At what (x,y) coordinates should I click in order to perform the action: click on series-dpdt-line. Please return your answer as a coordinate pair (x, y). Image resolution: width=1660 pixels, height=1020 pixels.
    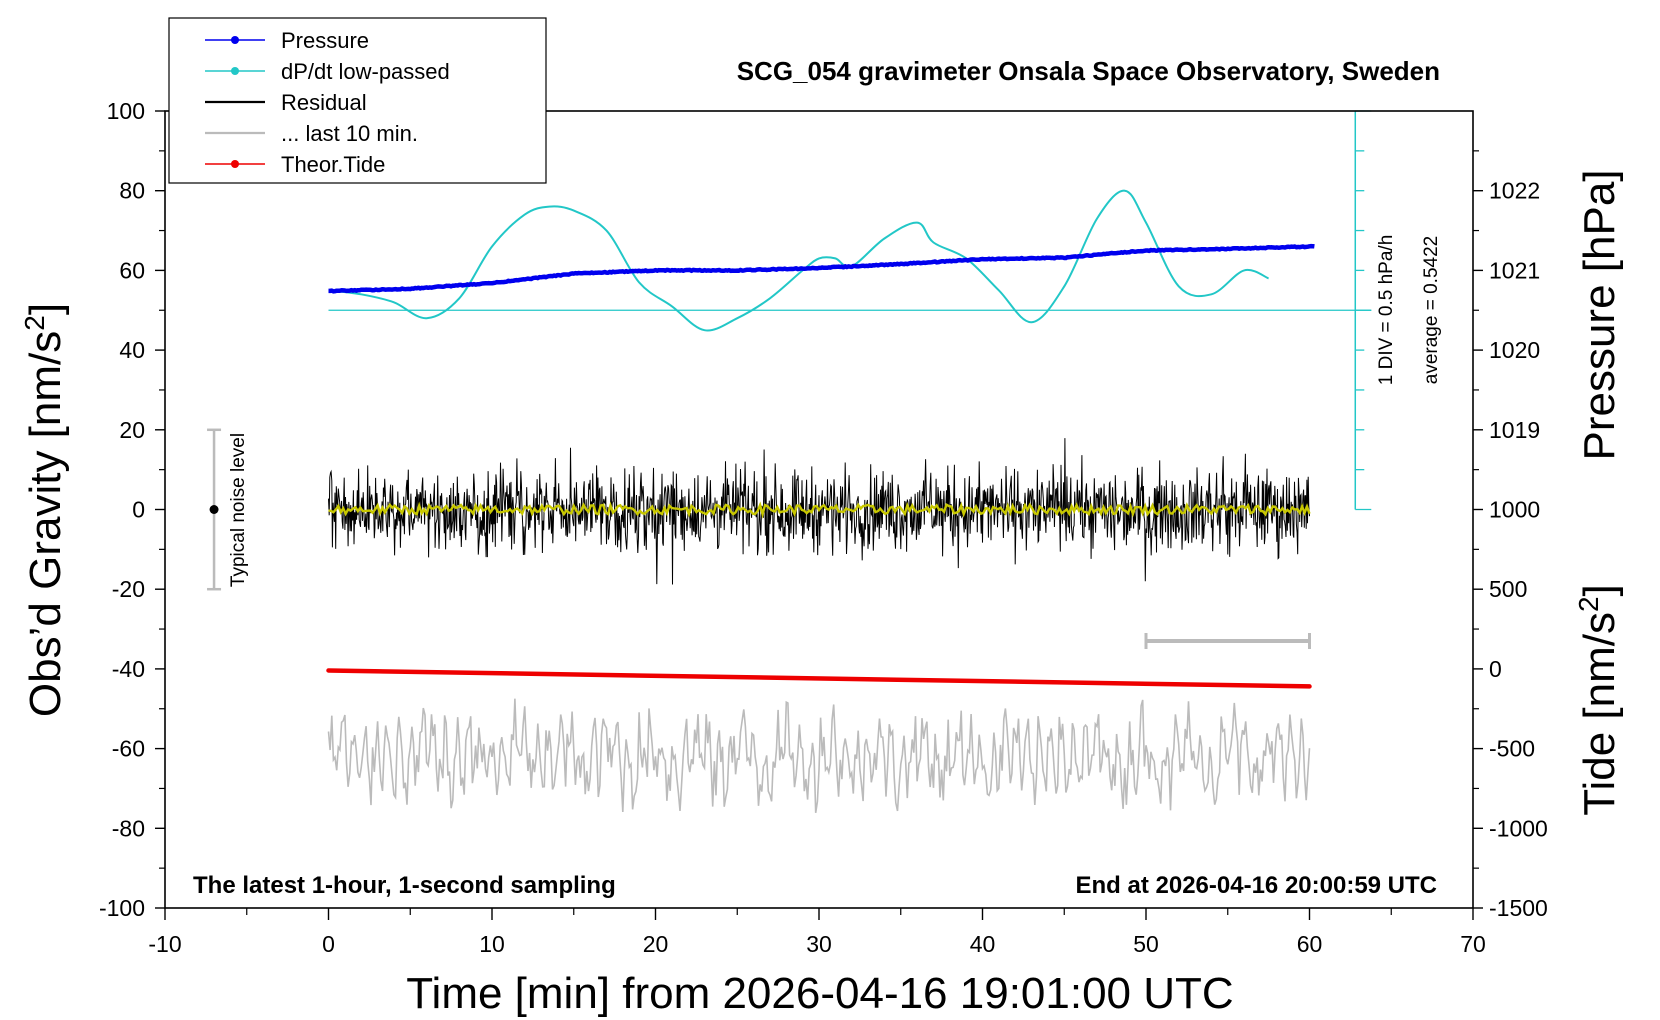
    Looking at the image, I should click on (799, 260).